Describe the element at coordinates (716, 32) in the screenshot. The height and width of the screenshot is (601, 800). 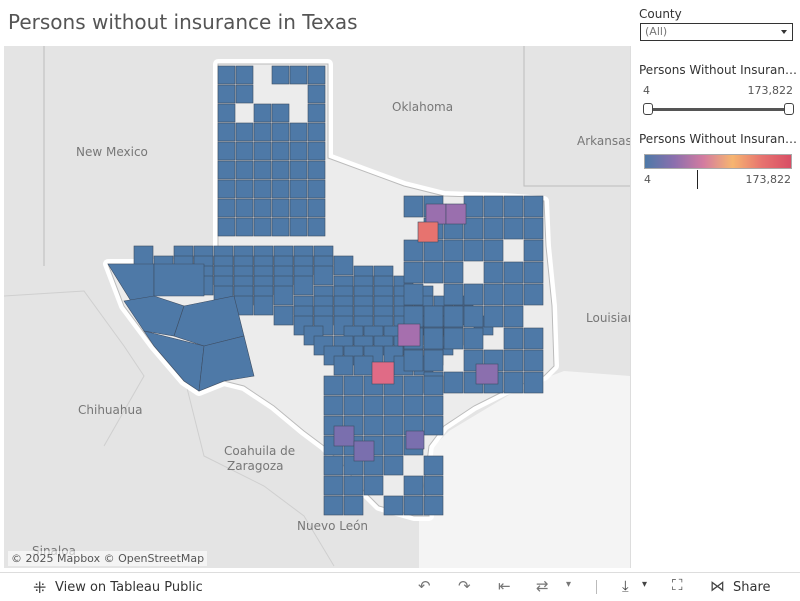
I see `county-dropdown: (All)` at that location.